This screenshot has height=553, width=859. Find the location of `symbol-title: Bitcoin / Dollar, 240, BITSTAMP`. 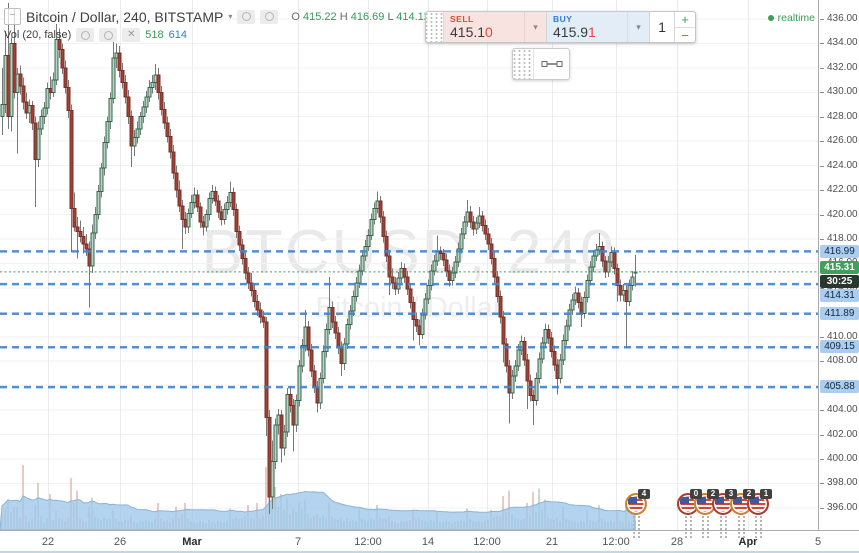

symbol-title: Bitcoin / Dollar, 240, BITSTAMP is located at coordinates (125, 16).